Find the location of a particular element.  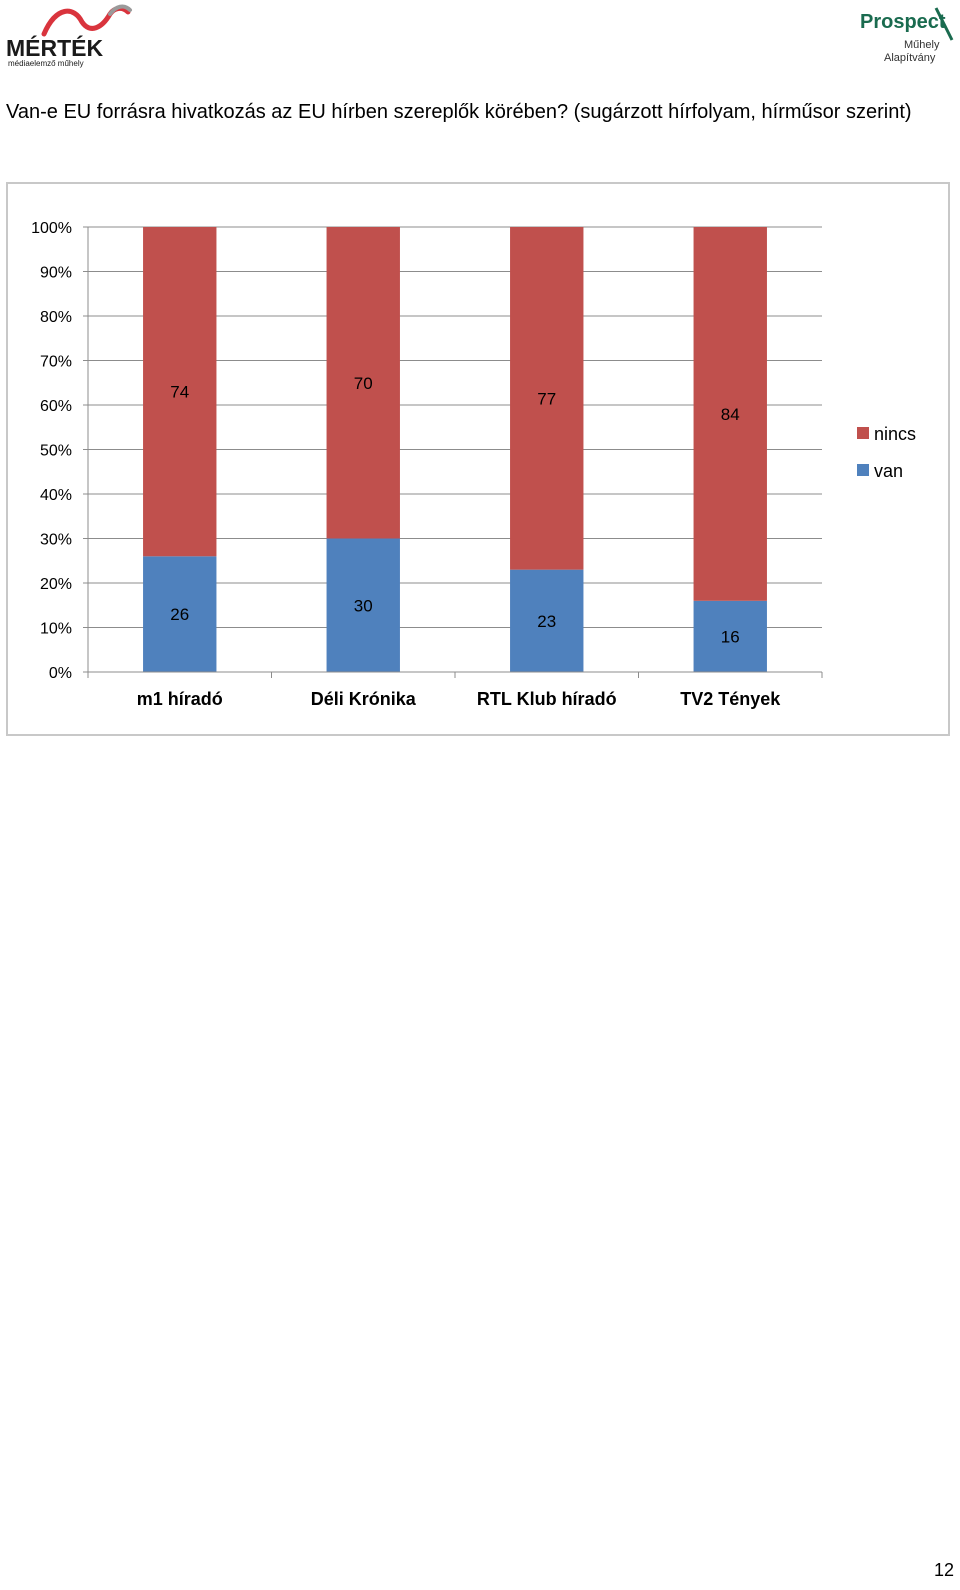

y-axis-tick-labels: 0% 10% 20% 30% 40% 50% 60% 70% 80% 90% 100% is located at coordinates (51, 451).